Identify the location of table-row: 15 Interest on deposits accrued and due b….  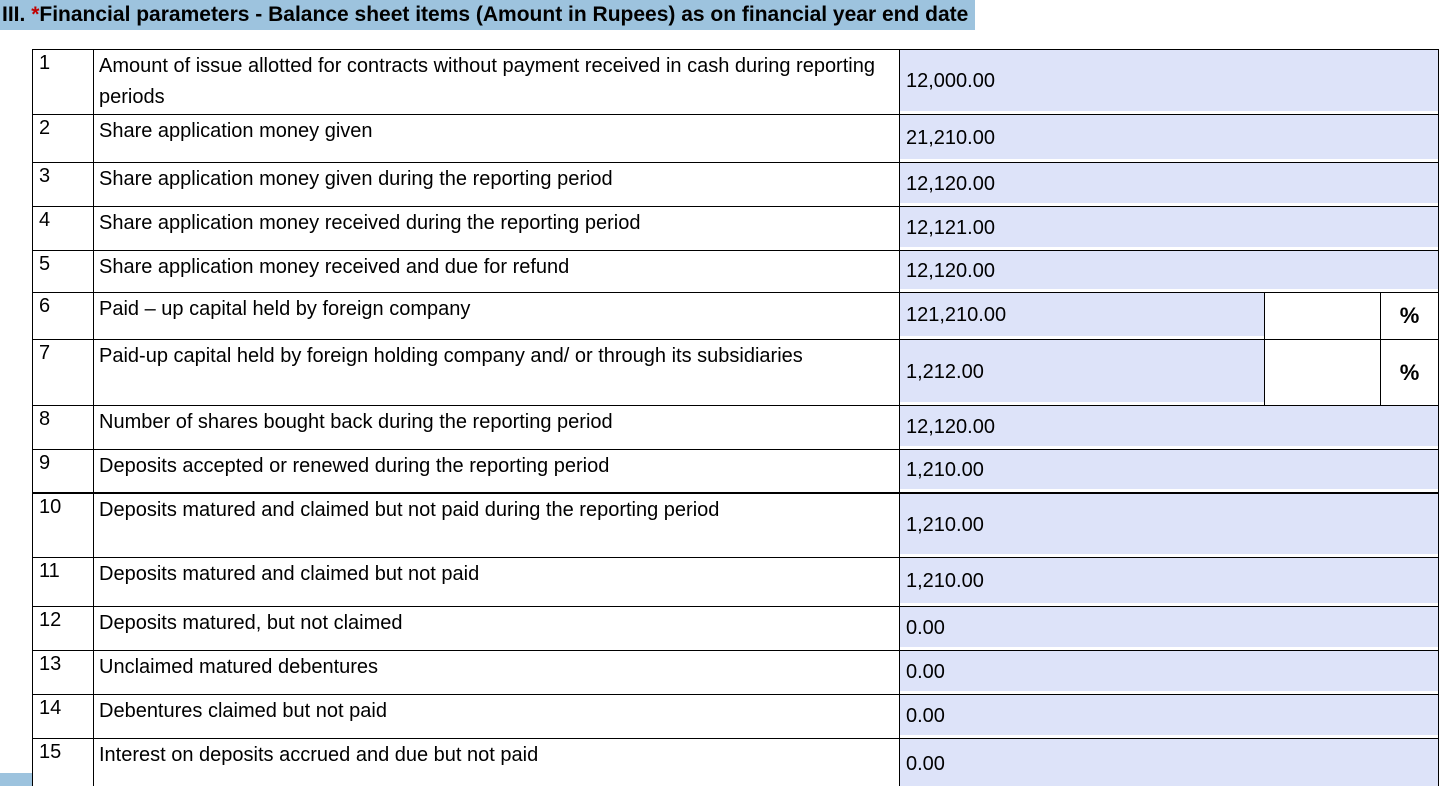
(735, 762).